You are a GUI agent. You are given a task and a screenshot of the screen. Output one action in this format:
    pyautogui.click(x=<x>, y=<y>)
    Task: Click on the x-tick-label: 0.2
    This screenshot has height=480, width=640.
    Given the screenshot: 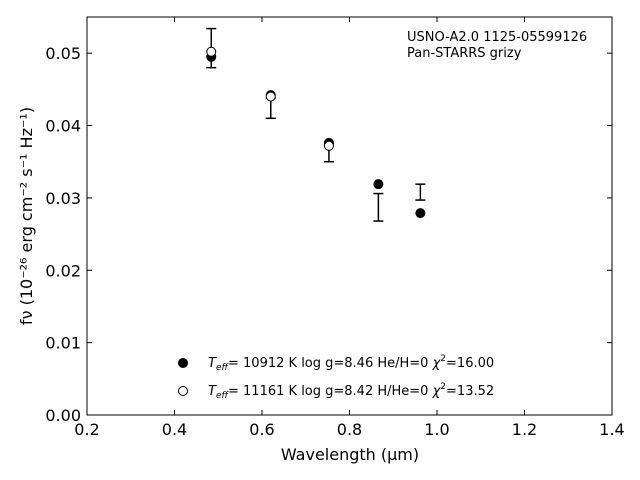 What is the action you would take?
    pyautogui.click(x=86, y=429)
    